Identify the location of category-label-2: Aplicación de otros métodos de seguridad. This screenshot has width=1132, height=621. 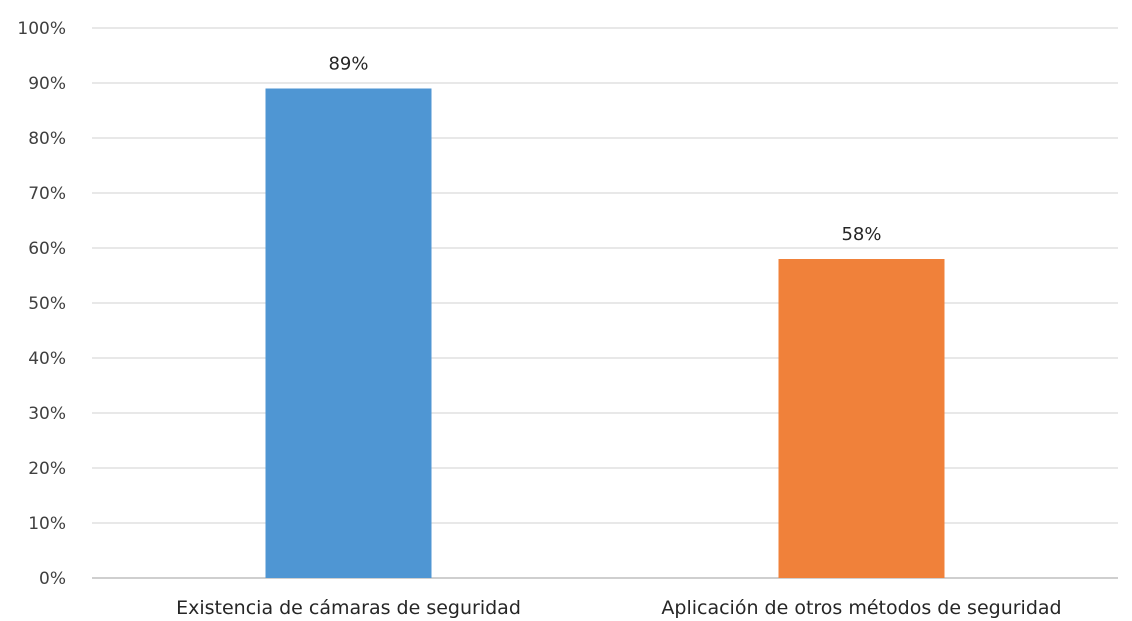
(861, 608).